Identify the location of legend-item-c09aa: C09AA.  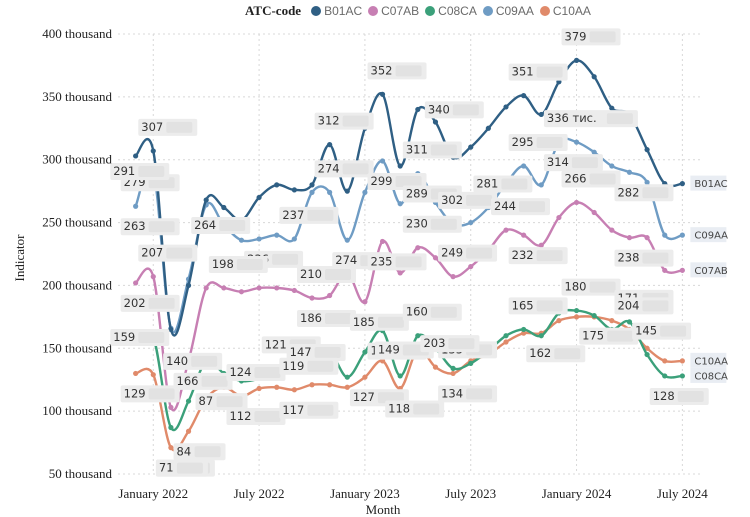
(508, 11).